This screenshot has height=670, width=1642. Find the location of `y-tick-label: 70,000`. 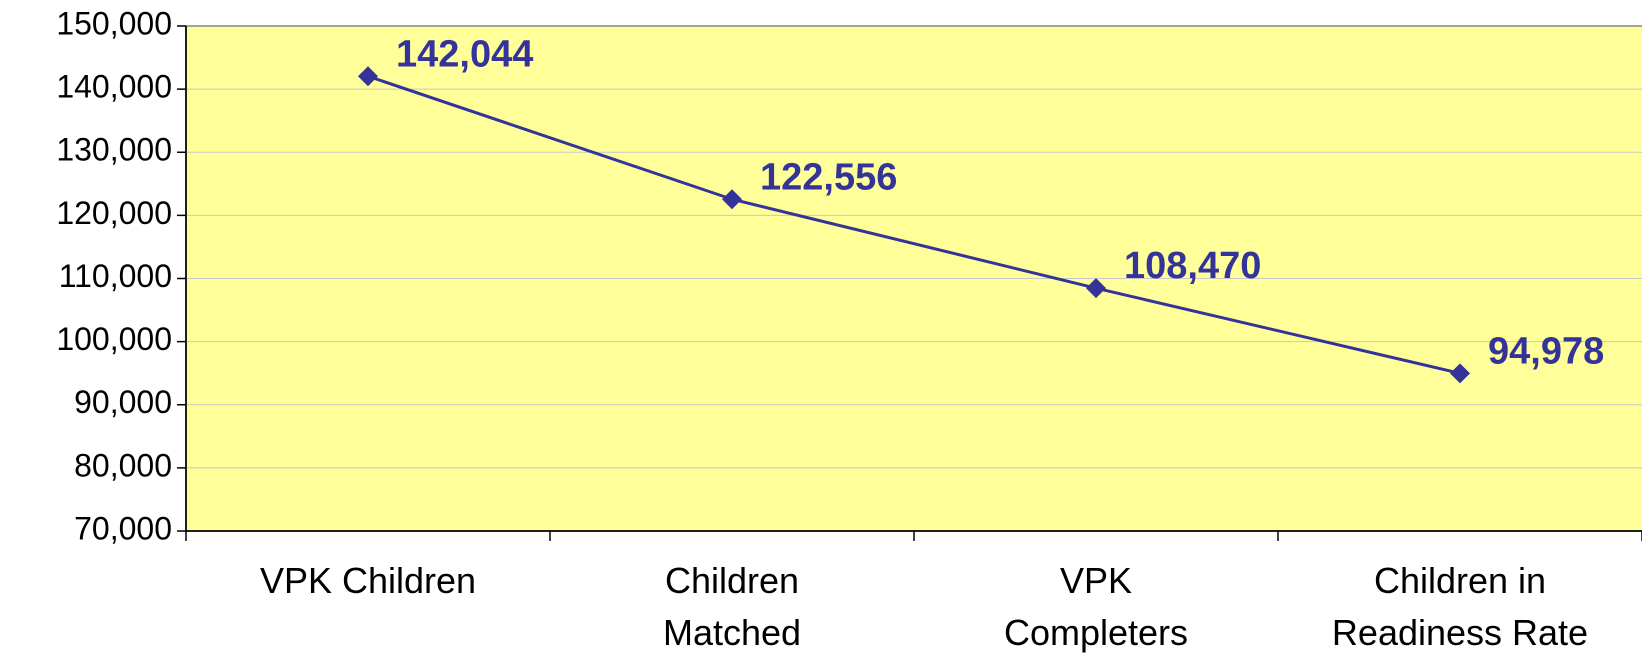

y-tick-label: 70,000 is located at coordinates (123, 528).